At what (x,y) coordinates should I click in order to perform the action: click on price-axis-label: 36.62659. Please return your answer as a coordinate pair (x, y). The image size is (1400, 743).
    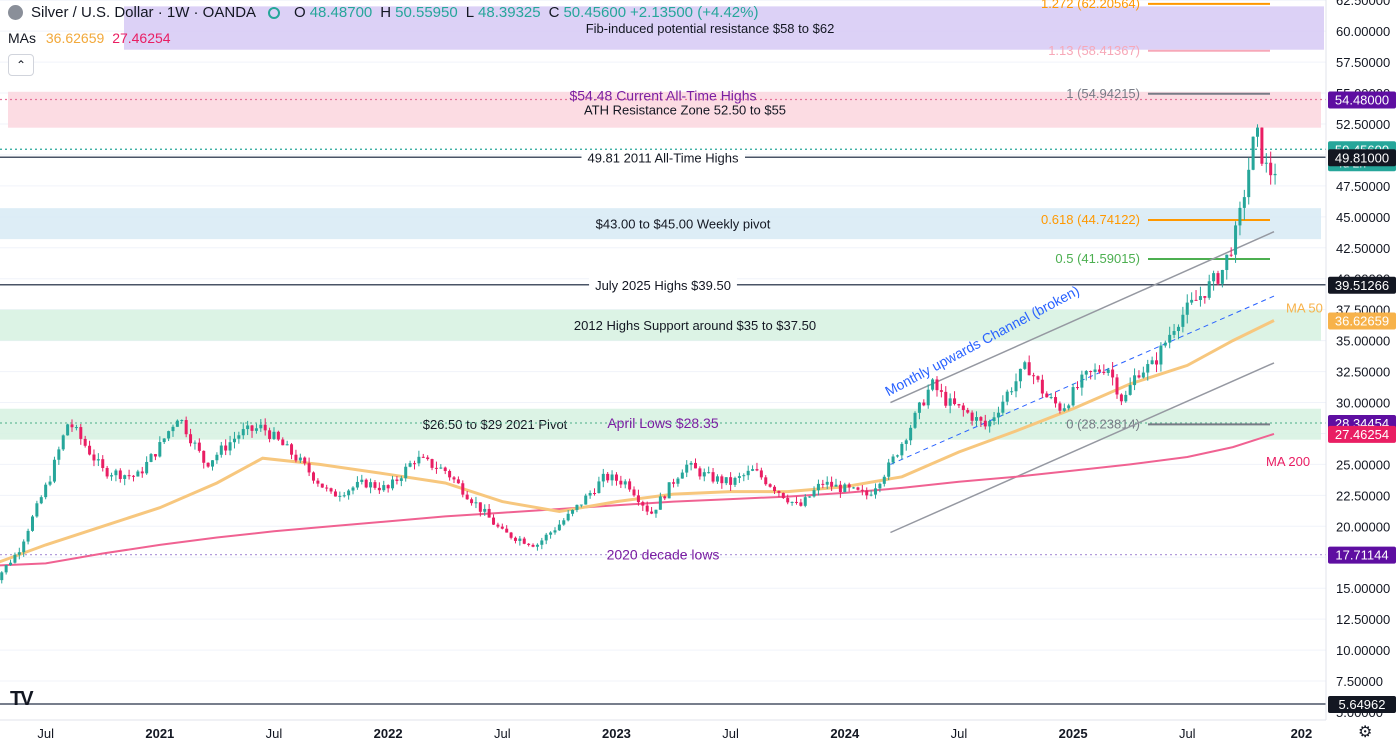
    Looking at the image, I should click on (1362, 320).